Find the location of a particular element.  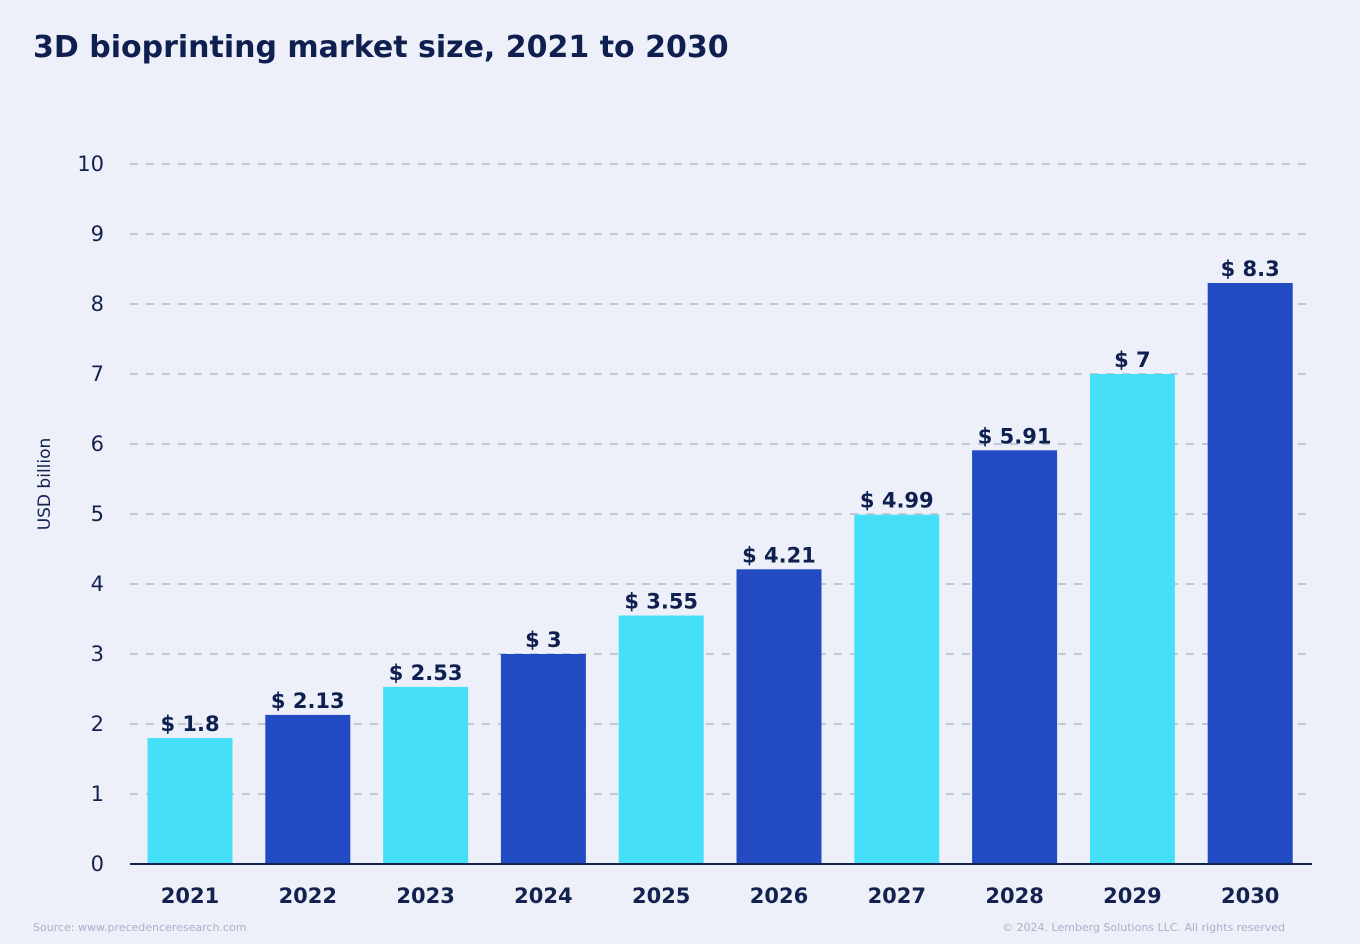

y-tick-label: 6 is located at coordinates (97, 444).